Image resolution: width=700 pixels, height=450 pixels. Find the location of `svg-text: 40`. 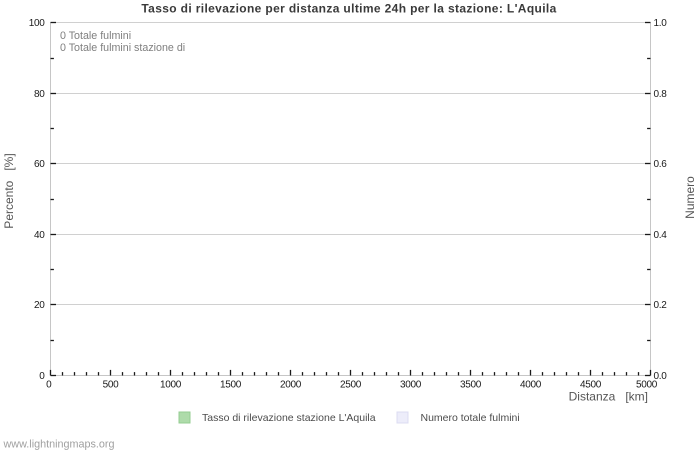

svg-text: 40 is located at coordinates (39, 235).